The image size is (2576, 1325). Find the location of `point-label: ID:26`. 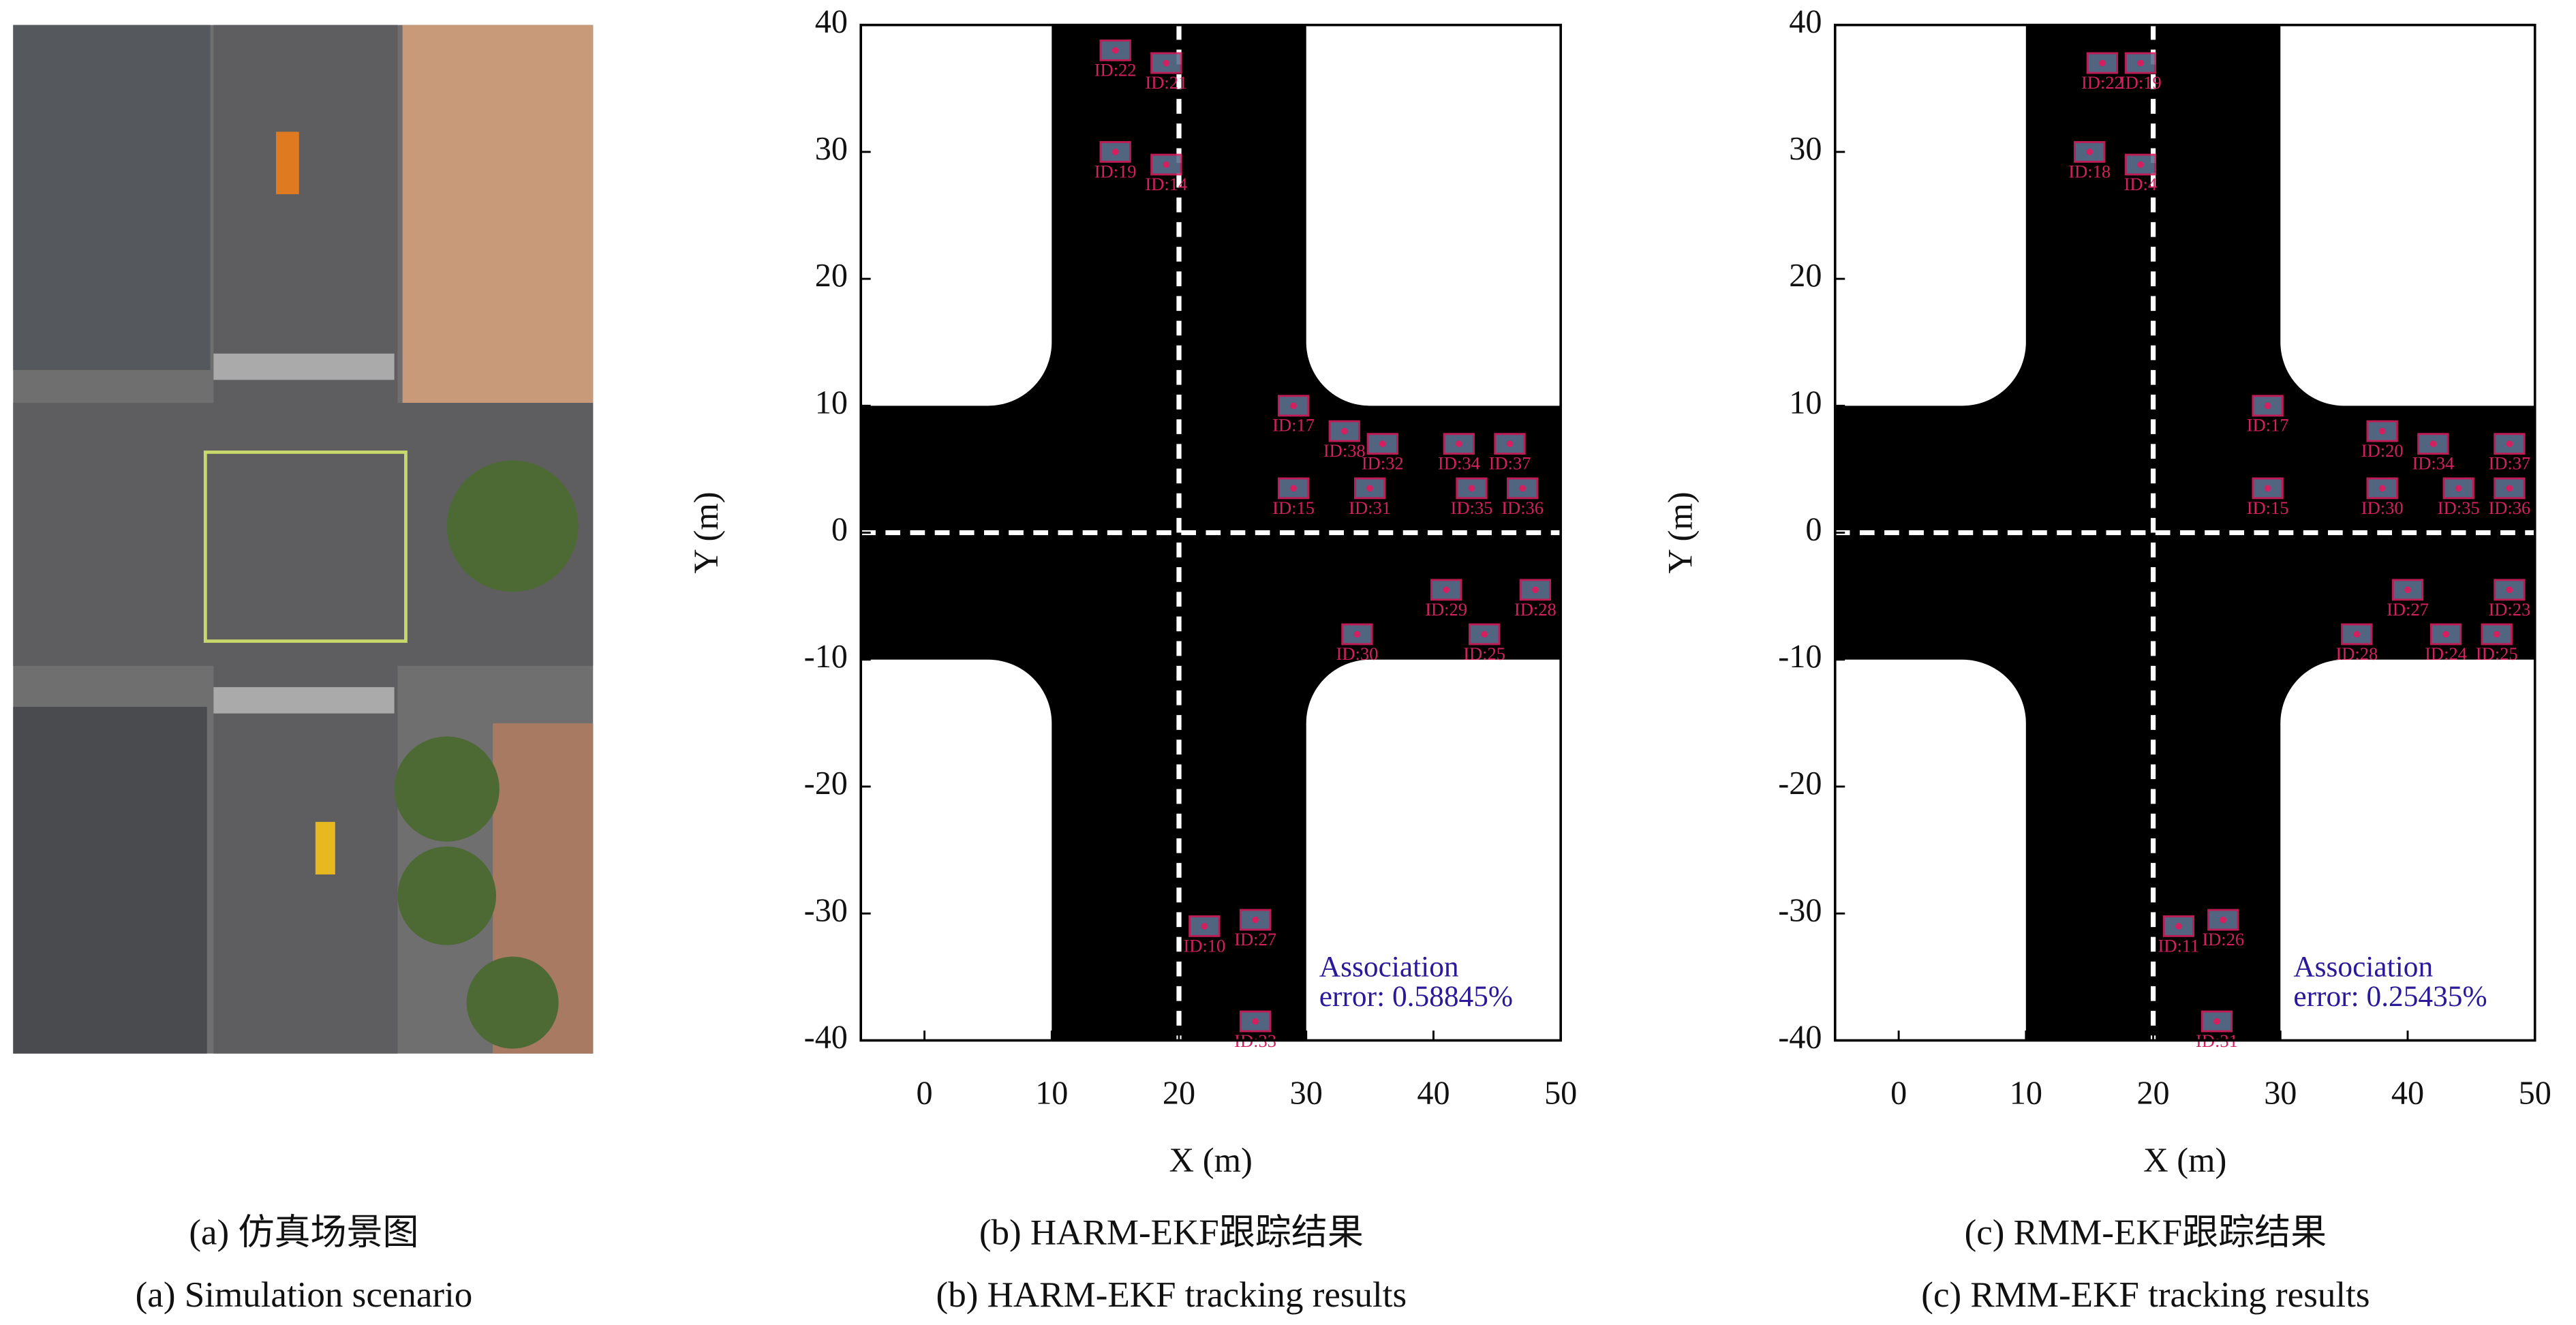

point-label: ID:26 is located at coordinates (2223, 939).